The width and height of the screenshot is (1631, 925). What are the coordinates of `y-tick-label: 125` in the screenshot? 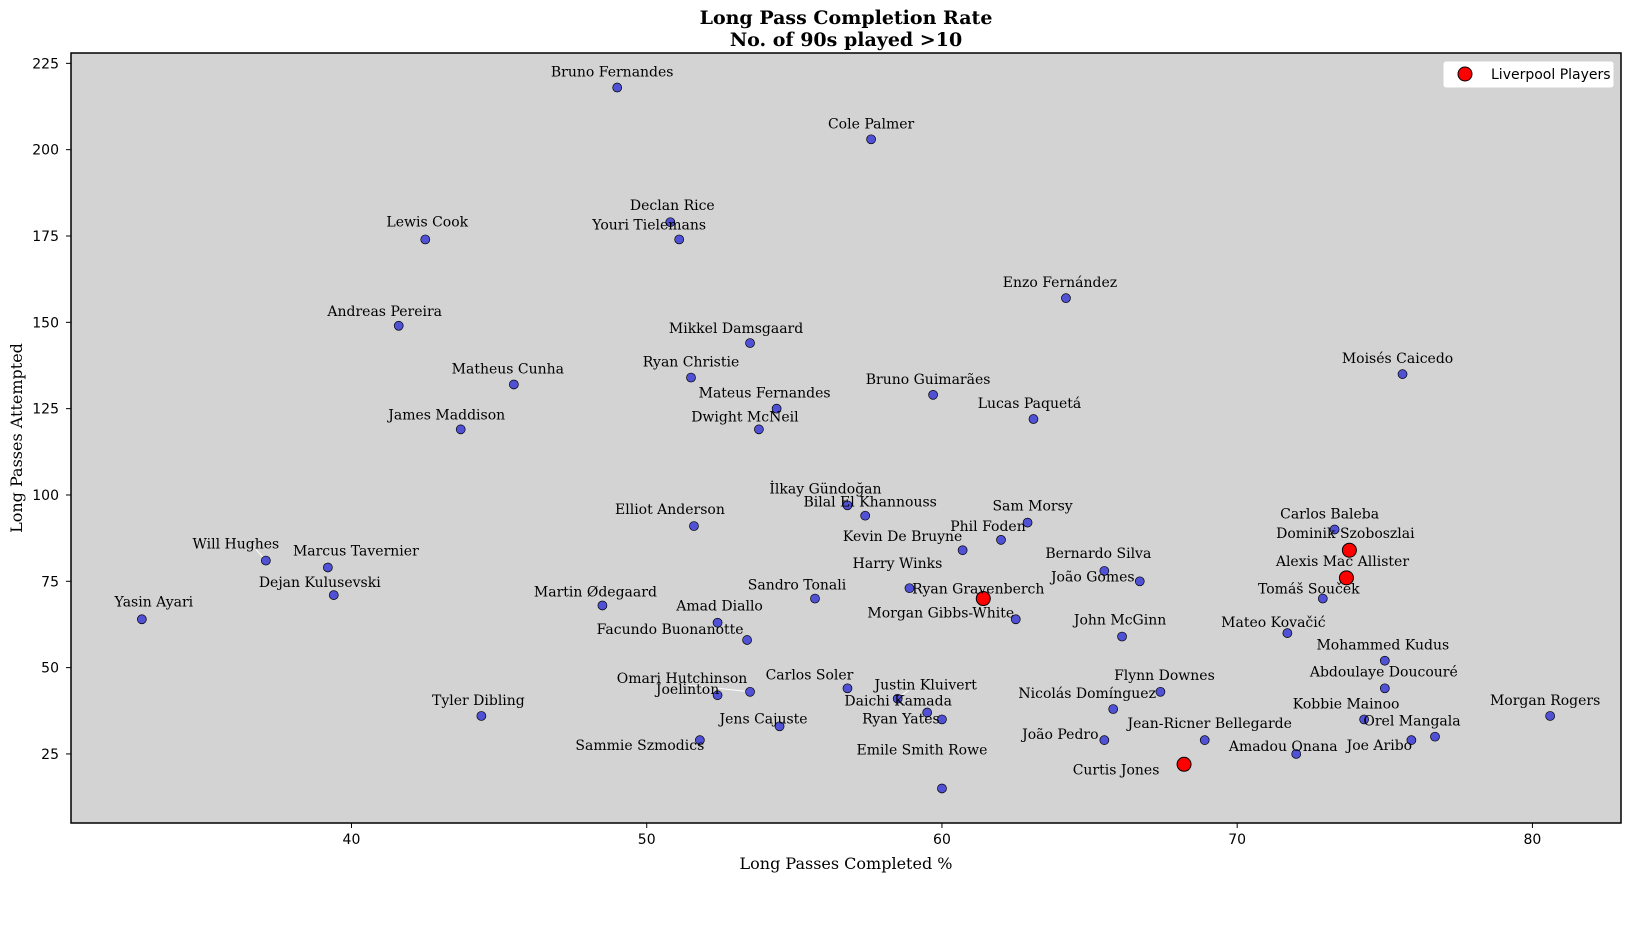 It's located at (45, 410).